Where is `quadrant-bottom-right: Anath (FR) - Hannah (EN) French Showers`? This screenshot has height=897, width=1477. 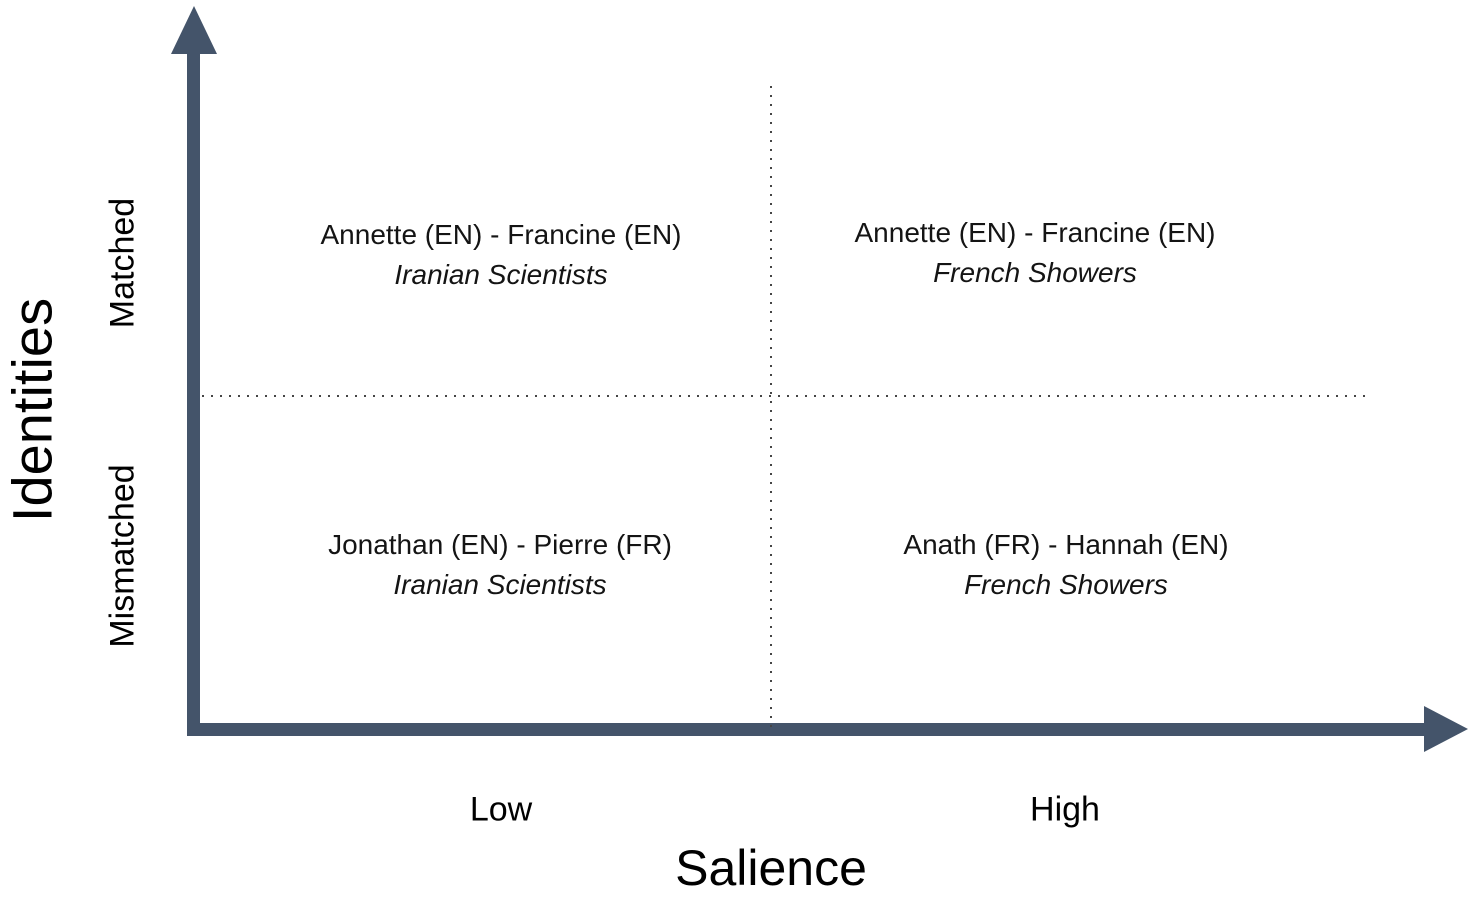
quadrant-bottom-right: Anath (FR) - Hannah (EN) French Showers is located at coordinates (1066, 565).